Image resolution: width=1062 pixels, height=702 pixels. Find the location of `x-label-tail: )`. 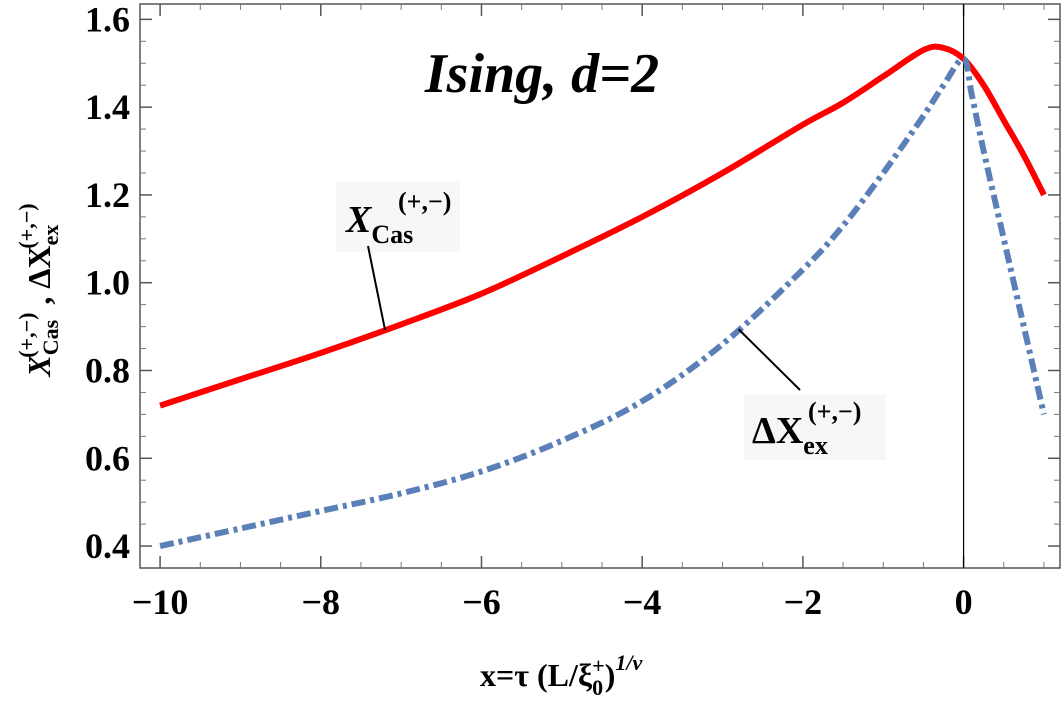

x-label-tail: ) is located at coordinates (610, 675).